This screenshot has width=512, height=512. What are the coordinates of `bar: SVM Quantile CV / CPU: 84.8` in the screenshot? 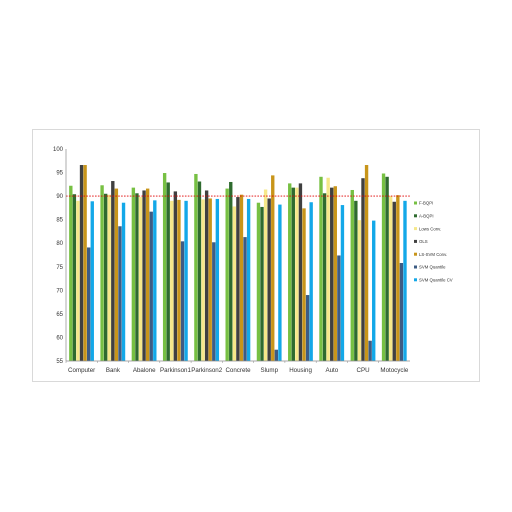 It's located at (374, 290).